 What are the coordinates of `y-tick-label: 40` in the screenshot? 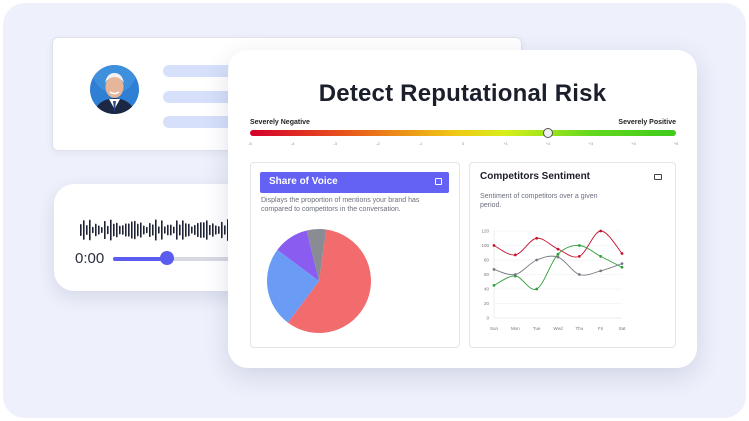 It's located at (487, 289).